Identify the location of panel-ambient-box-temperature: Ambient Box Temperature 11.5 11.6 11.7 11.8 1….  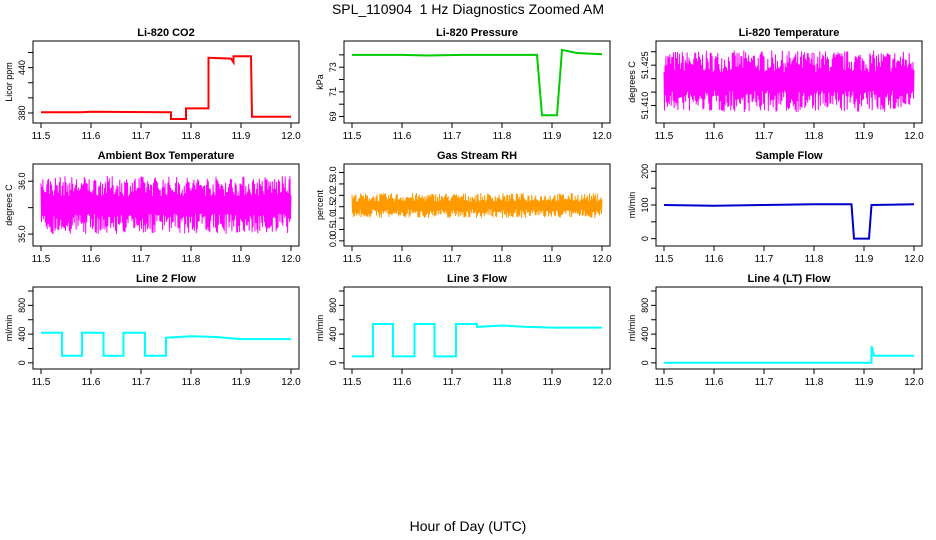
(152, 207).